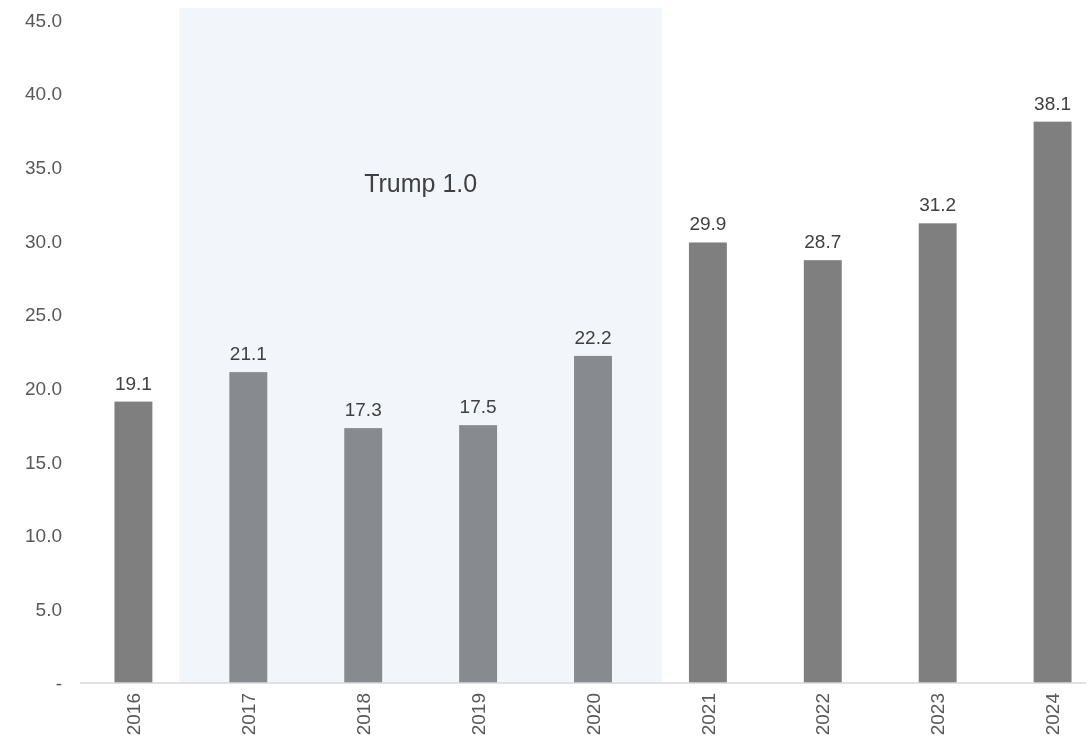  Describe the element at coordinates (134, 714) in the screenshot. I see `x-tick-label: 2016` at that location.